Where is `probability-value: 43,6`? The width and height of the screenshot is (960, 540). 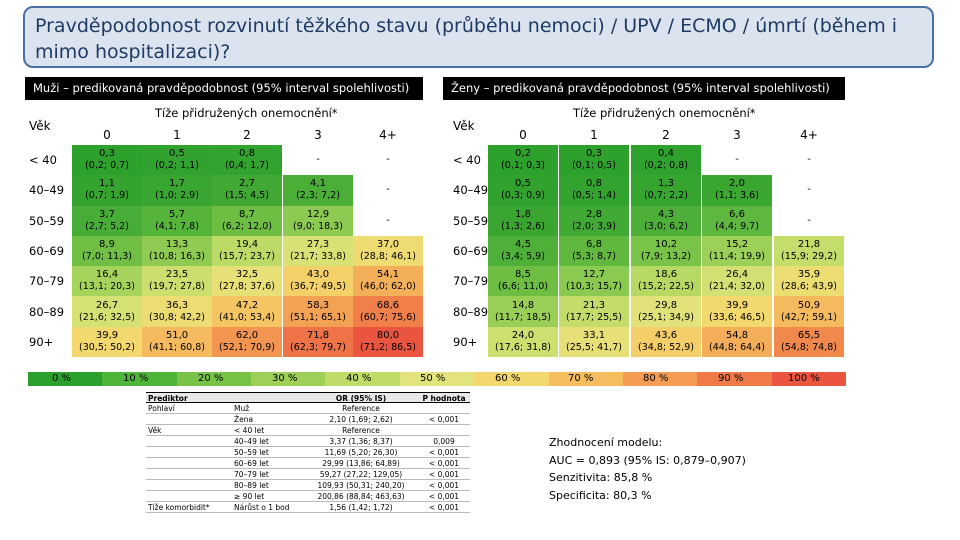 probability-value: 43,6 is located at coordinates (666, 335).